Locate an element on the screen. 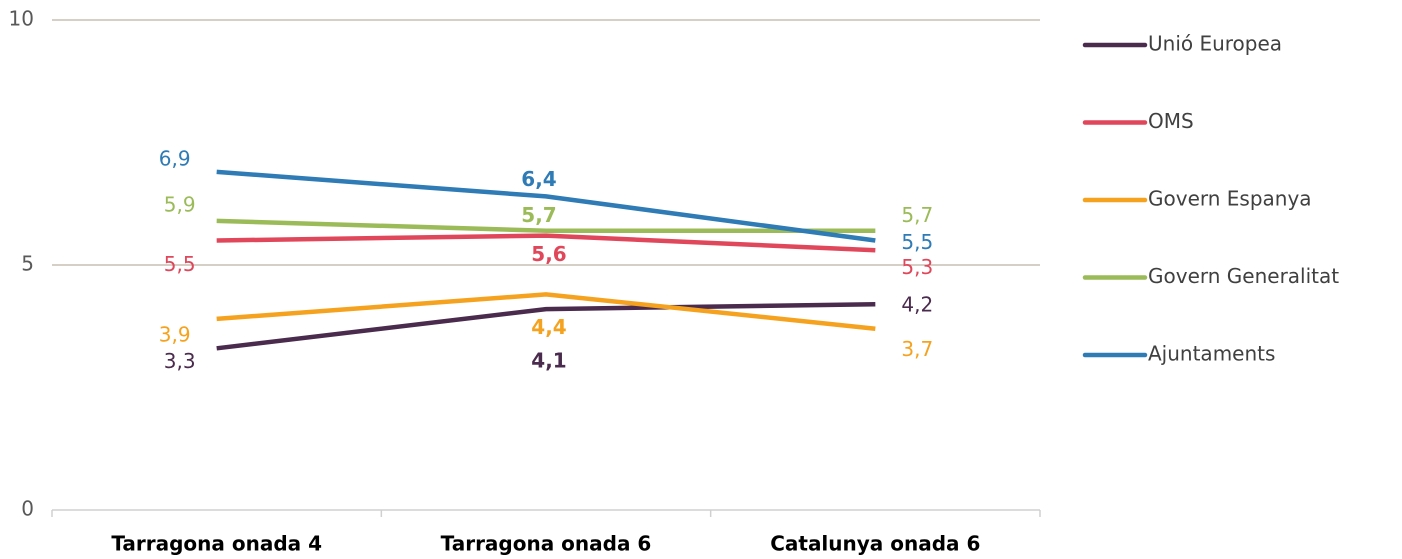 This screenshot has width=1402, height=559. data-label: 4,4 is located at coordinates (548, 327).